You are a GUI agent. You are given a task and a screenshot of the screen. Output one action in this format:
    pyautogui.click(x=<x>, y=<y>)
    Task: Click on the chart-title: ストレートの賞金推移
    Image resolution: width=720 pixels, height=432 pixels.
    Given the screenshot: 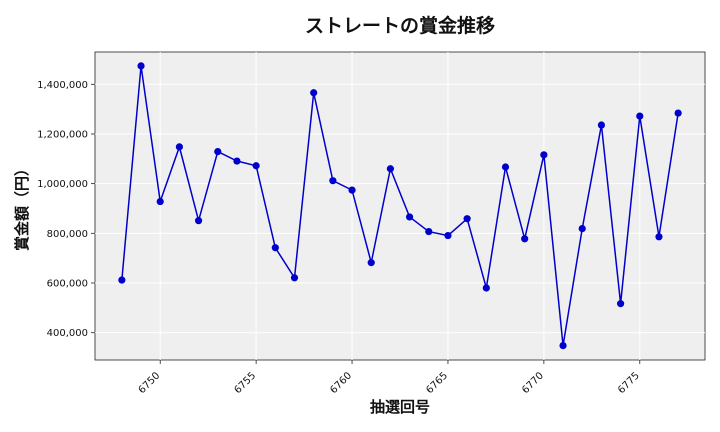 What is the action you would take?
    pyautogui.click(x=400, y=25)
    